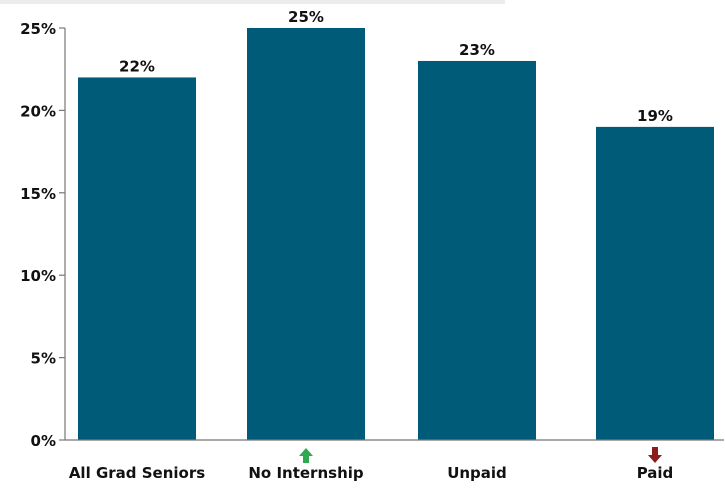 The image size is (725, 488). Describe the element at coordinates (655, 473) in the screenshot. I see `x-tick-label: Paid` at that location.